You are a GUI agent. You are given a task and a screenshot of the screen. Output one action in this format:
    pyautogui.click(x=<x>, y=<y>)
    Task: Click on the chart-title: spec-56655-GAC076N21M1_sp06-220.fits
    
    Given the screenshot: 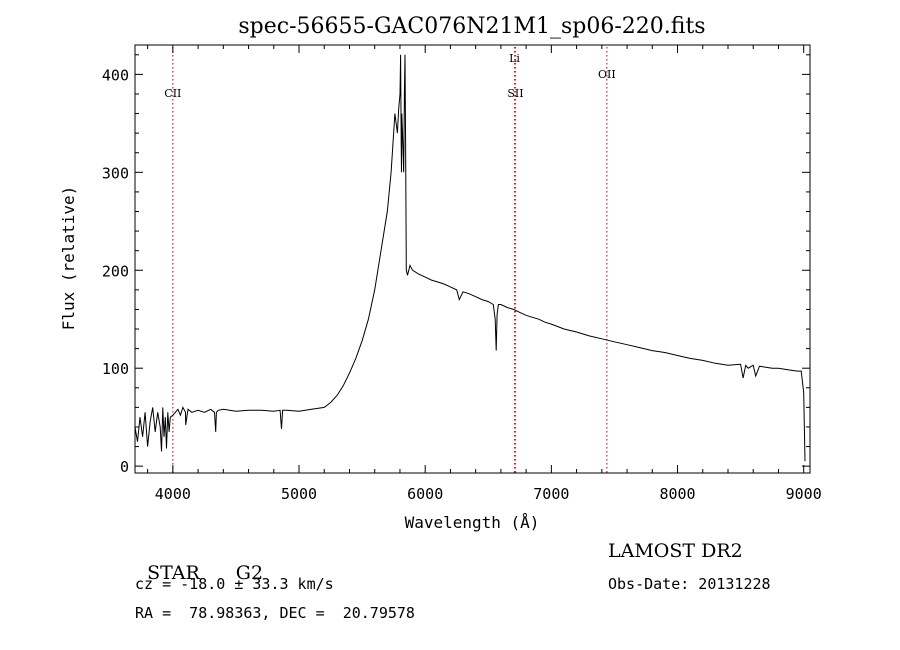 What is the action you would take?
    pyautogui.click(x=471, y=26)
    